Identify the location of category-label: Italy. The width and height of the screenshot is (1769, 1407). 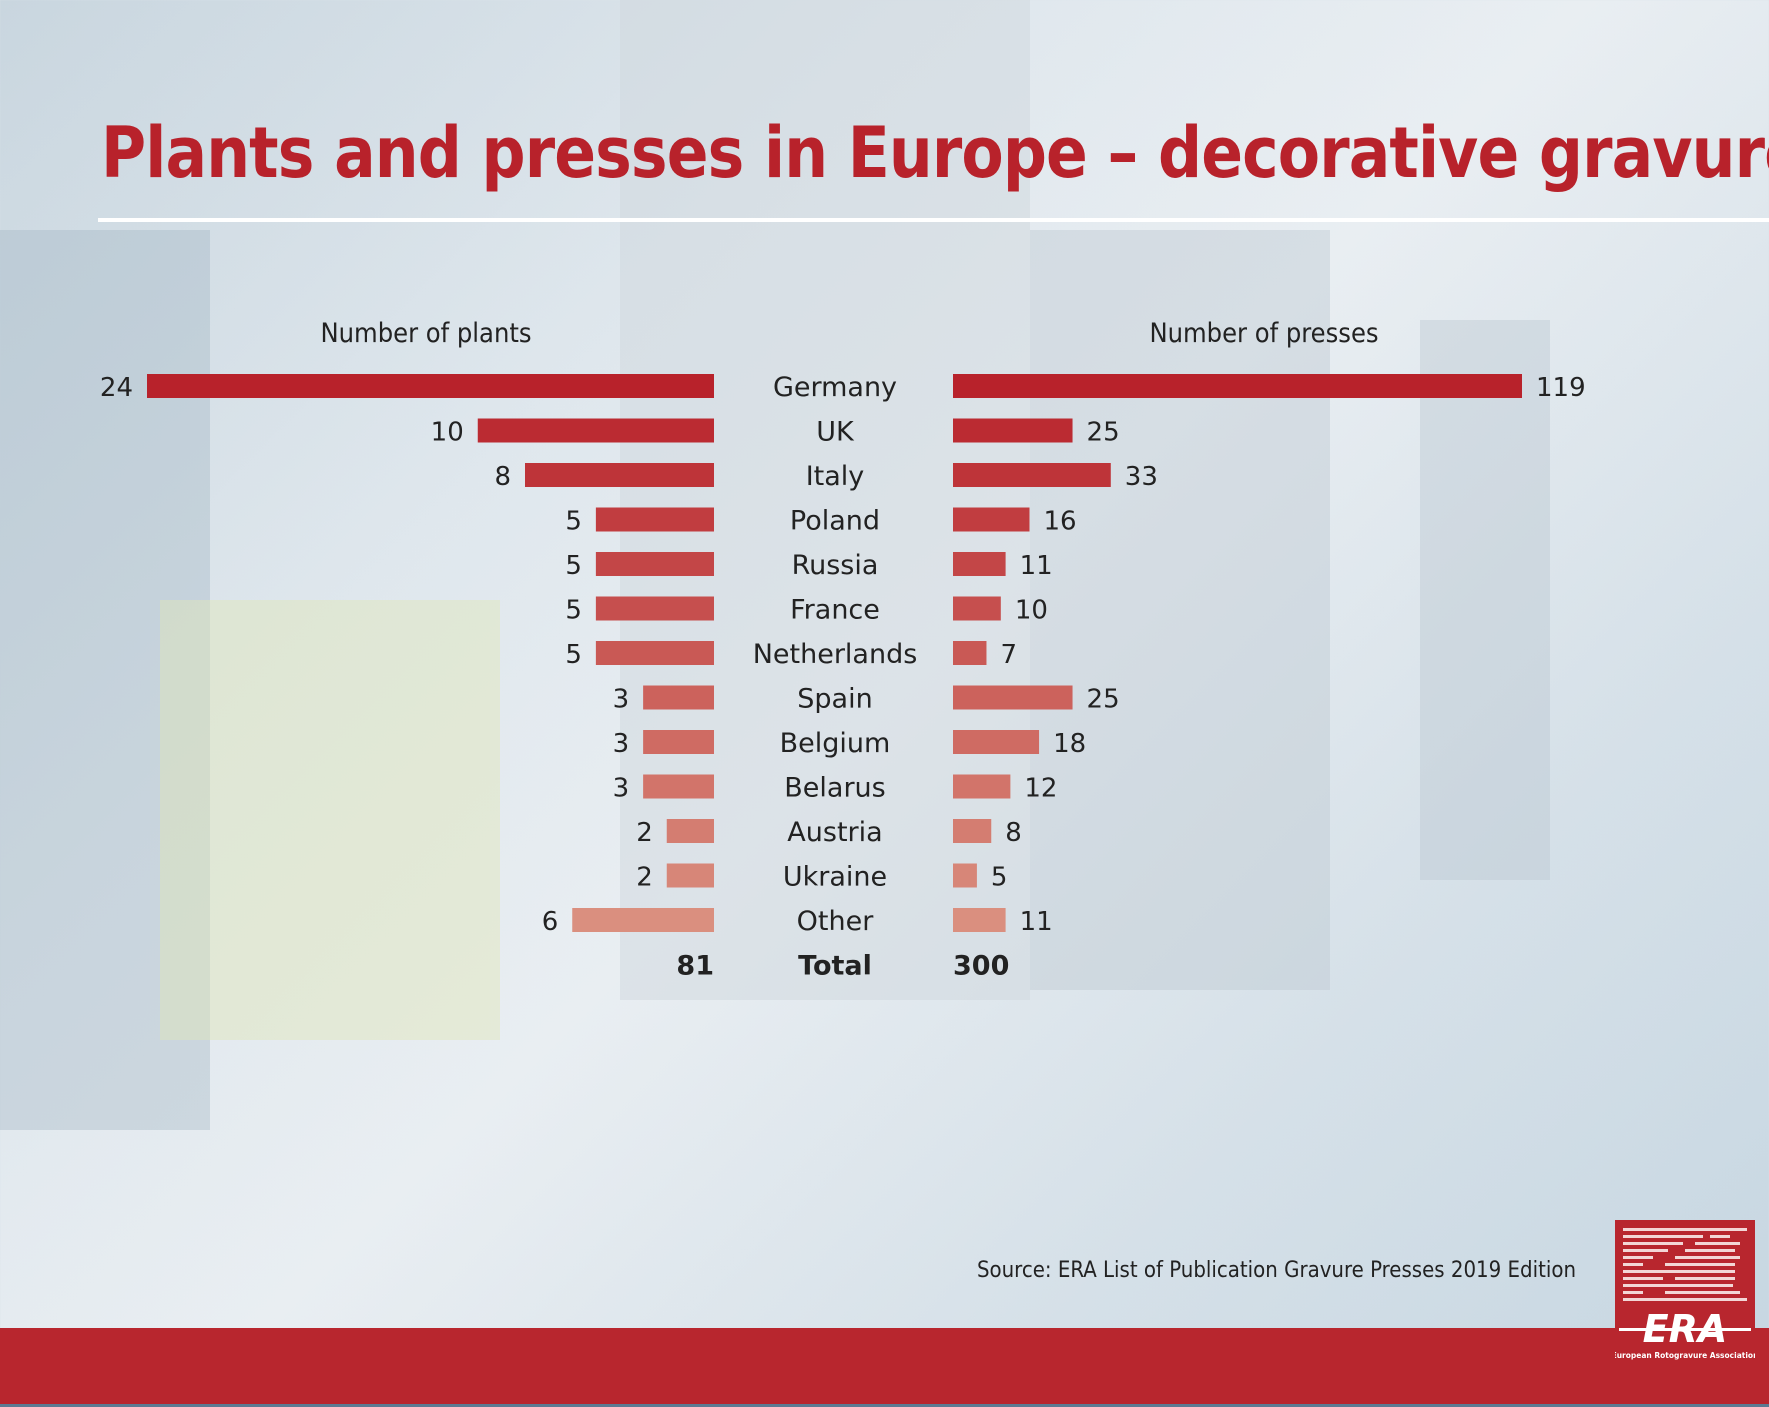
(835, 476).